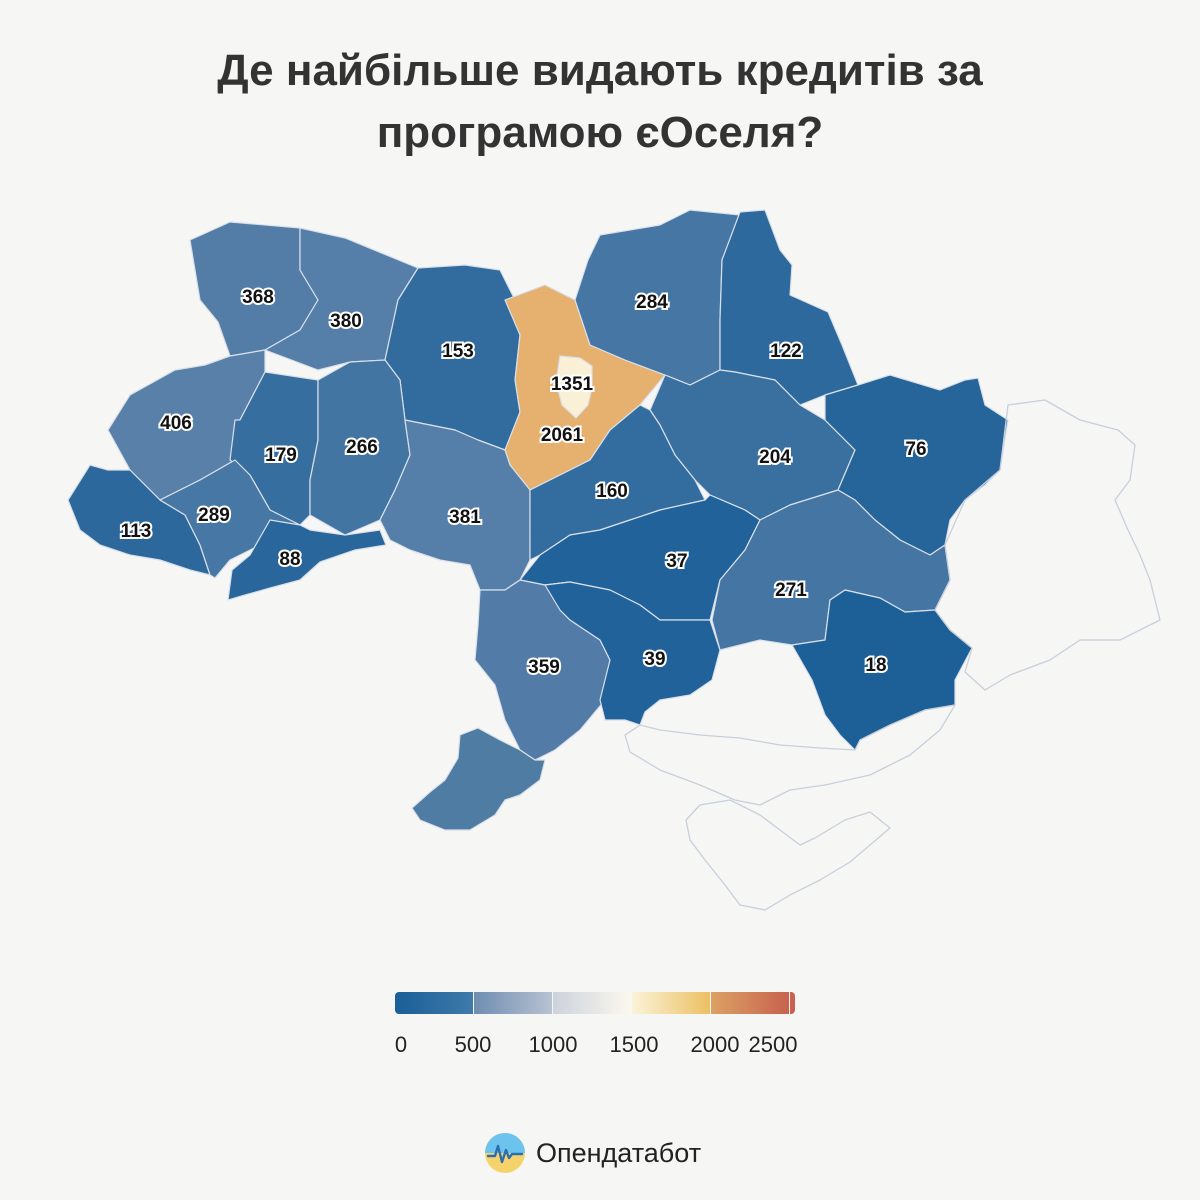  I want to click on value-label-ivano-frankivsk: 406, so click(176, 423).